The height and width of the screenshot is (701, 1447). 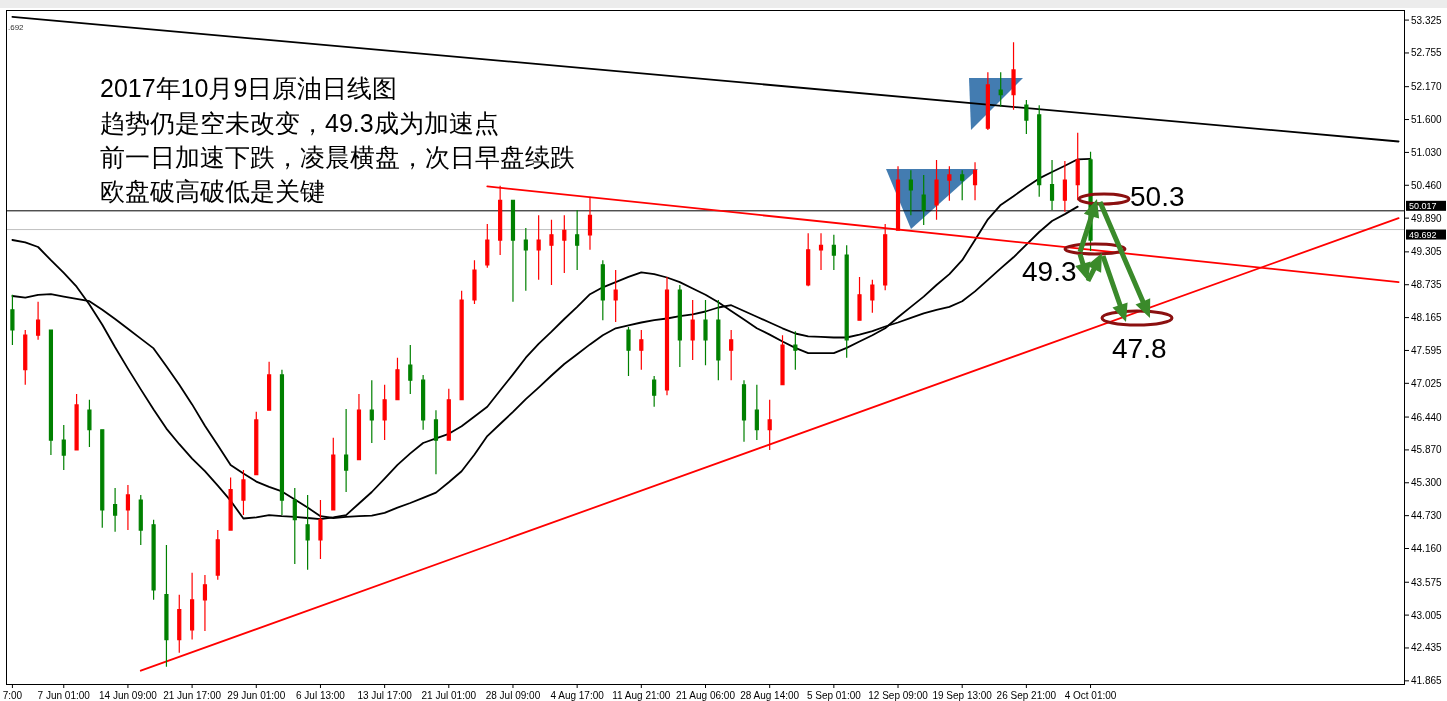 What do you see at coordinates (898, 695) in the screenshot?
I see `x-tick-label: 12 Sep 09:00` at bounding box center [898, 695].